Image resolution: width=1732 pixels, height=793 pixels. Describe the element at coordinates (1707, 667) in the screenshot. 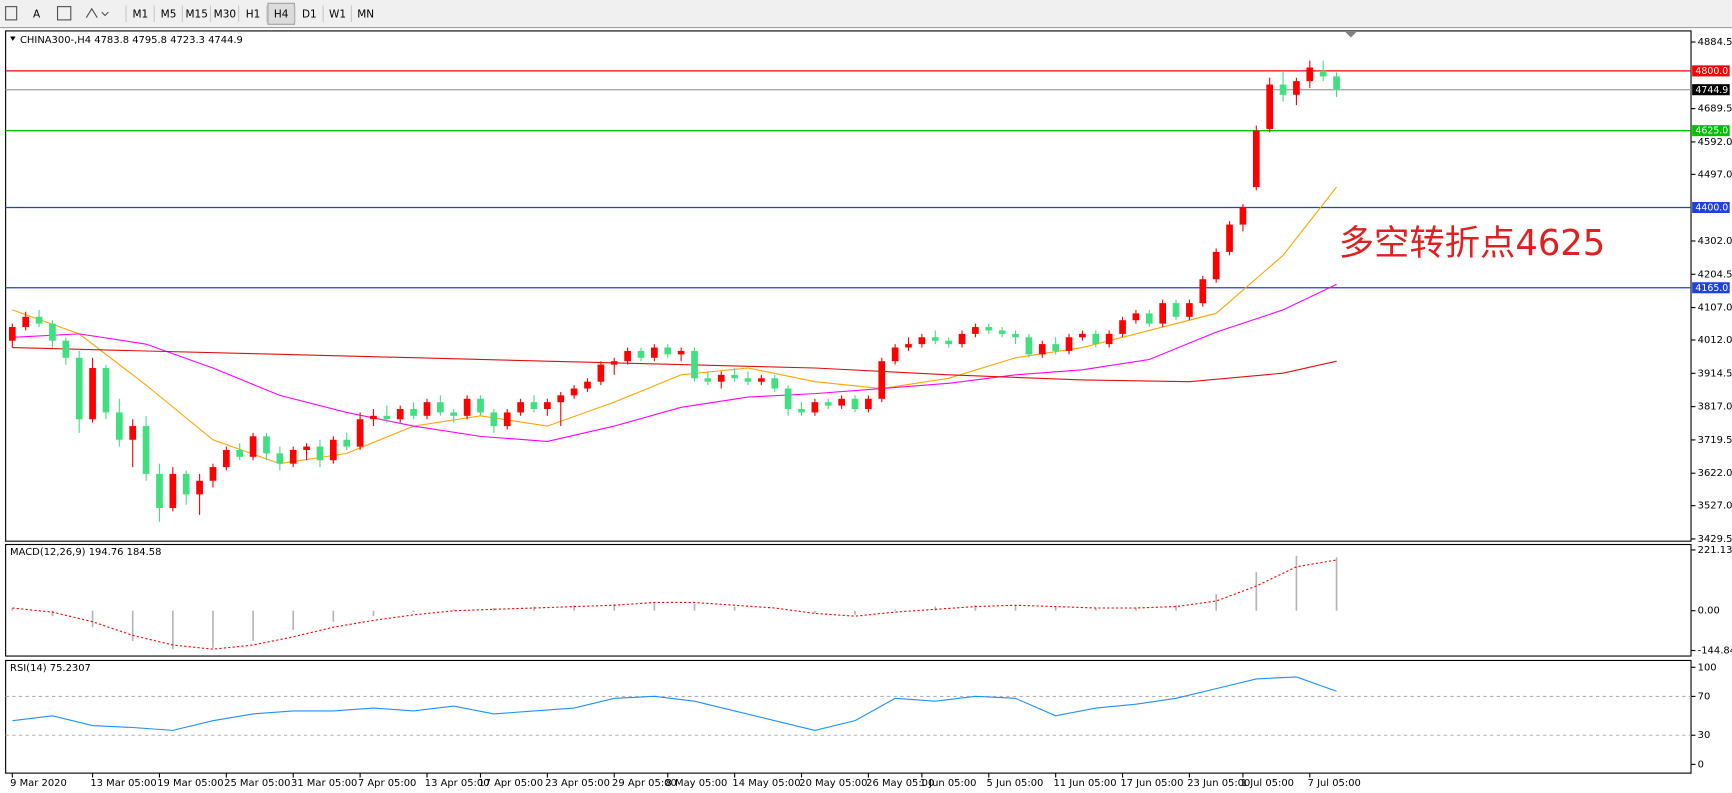

I see `y-tick-label: 100` at that location.